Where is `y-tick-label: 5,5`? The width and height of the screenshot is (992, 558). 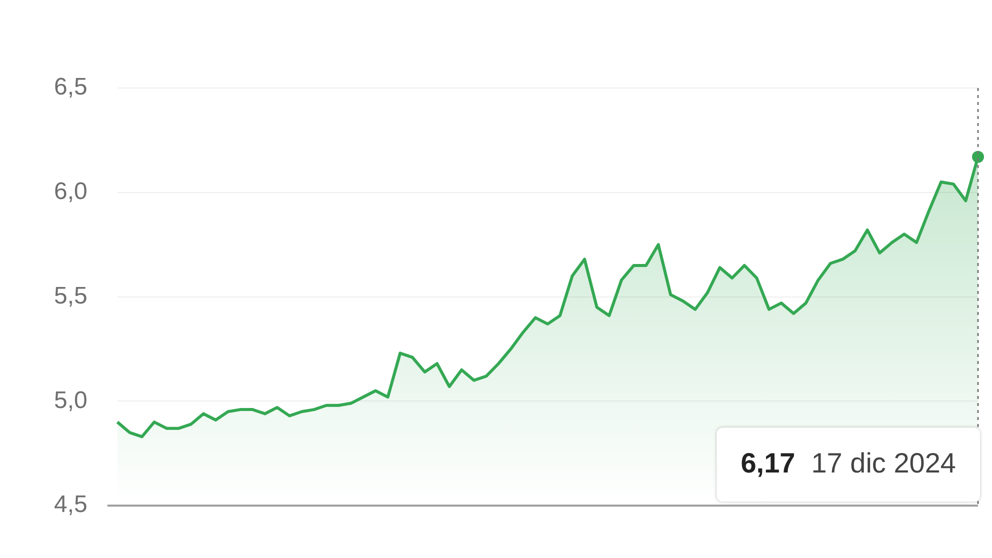
y-tick-label: 5,5 is located at coordinates (71, 296).